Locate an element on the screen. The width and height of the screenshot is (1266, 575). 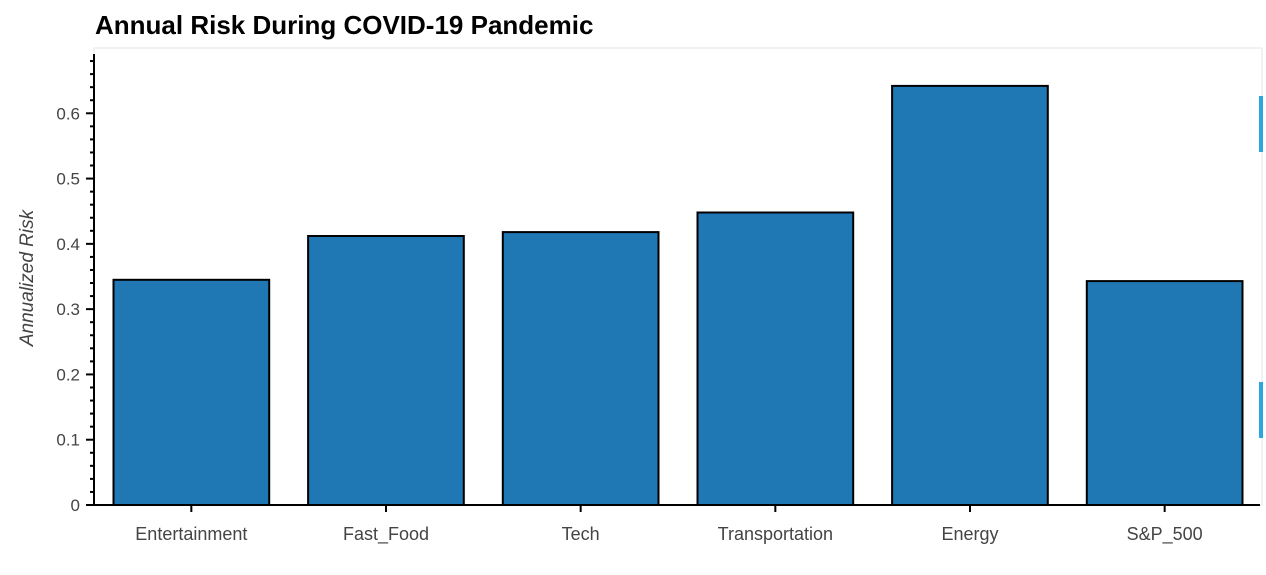
bar-tech is located at coordinates (580, 368).